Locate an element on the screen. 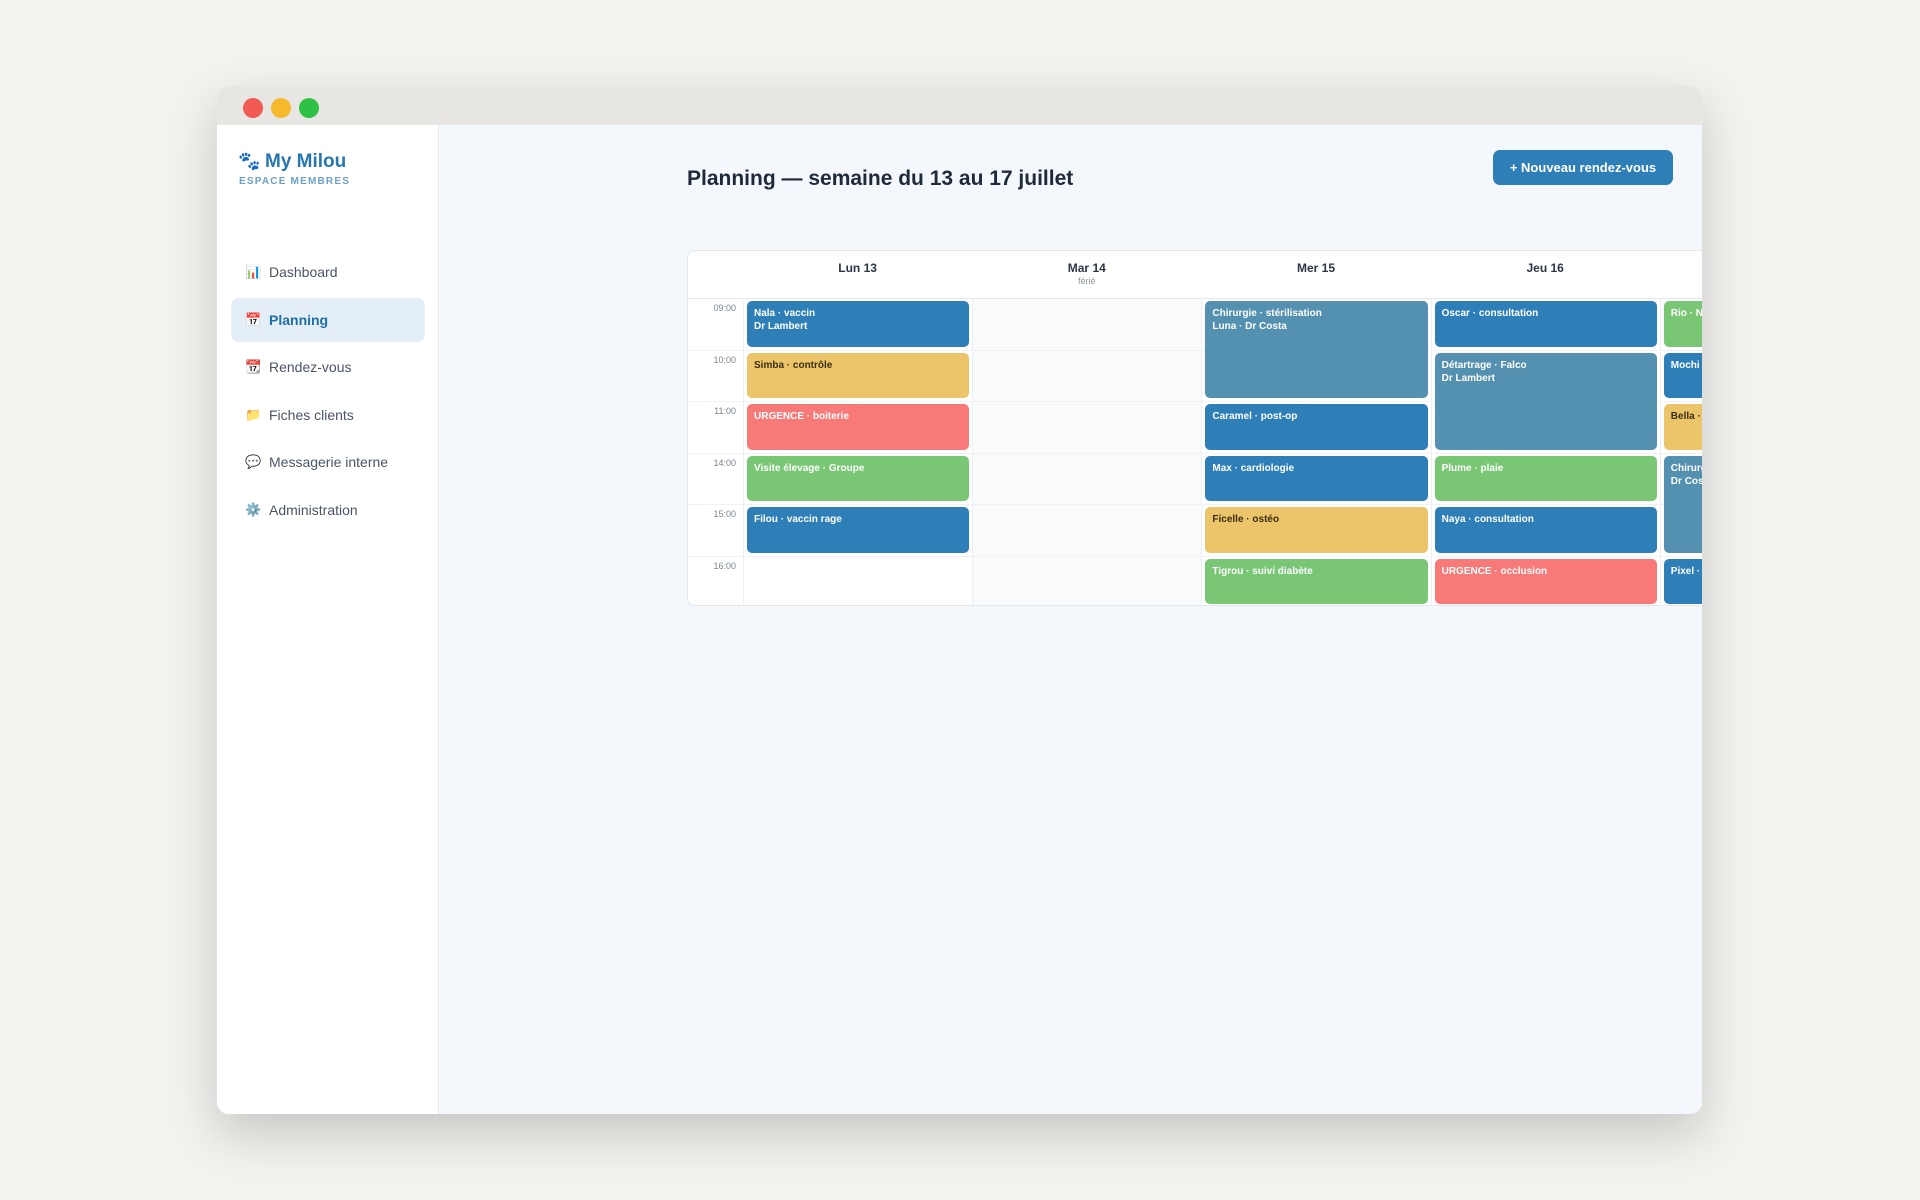  nav-icon: 📁 is located at coordinates (253, 414).